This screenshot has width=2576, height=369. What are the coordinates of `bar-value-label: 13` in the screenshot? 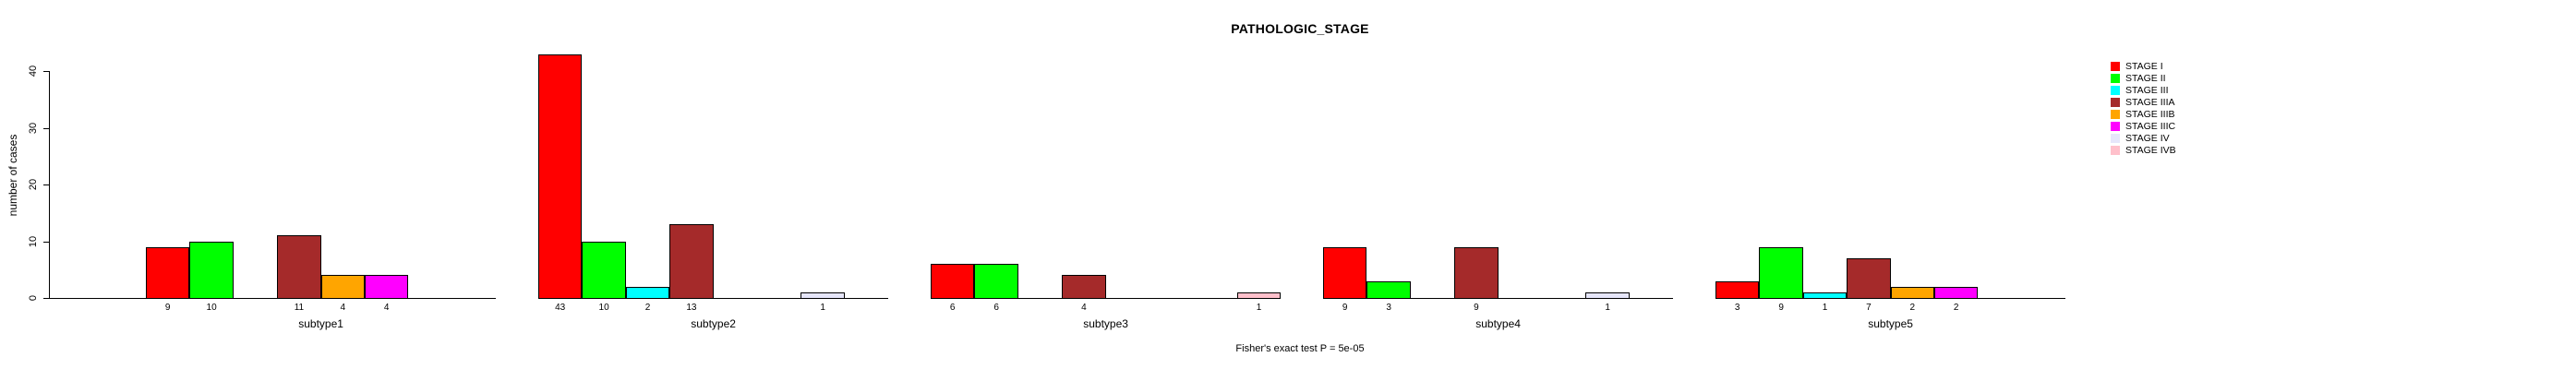 It's located at (691, 308).